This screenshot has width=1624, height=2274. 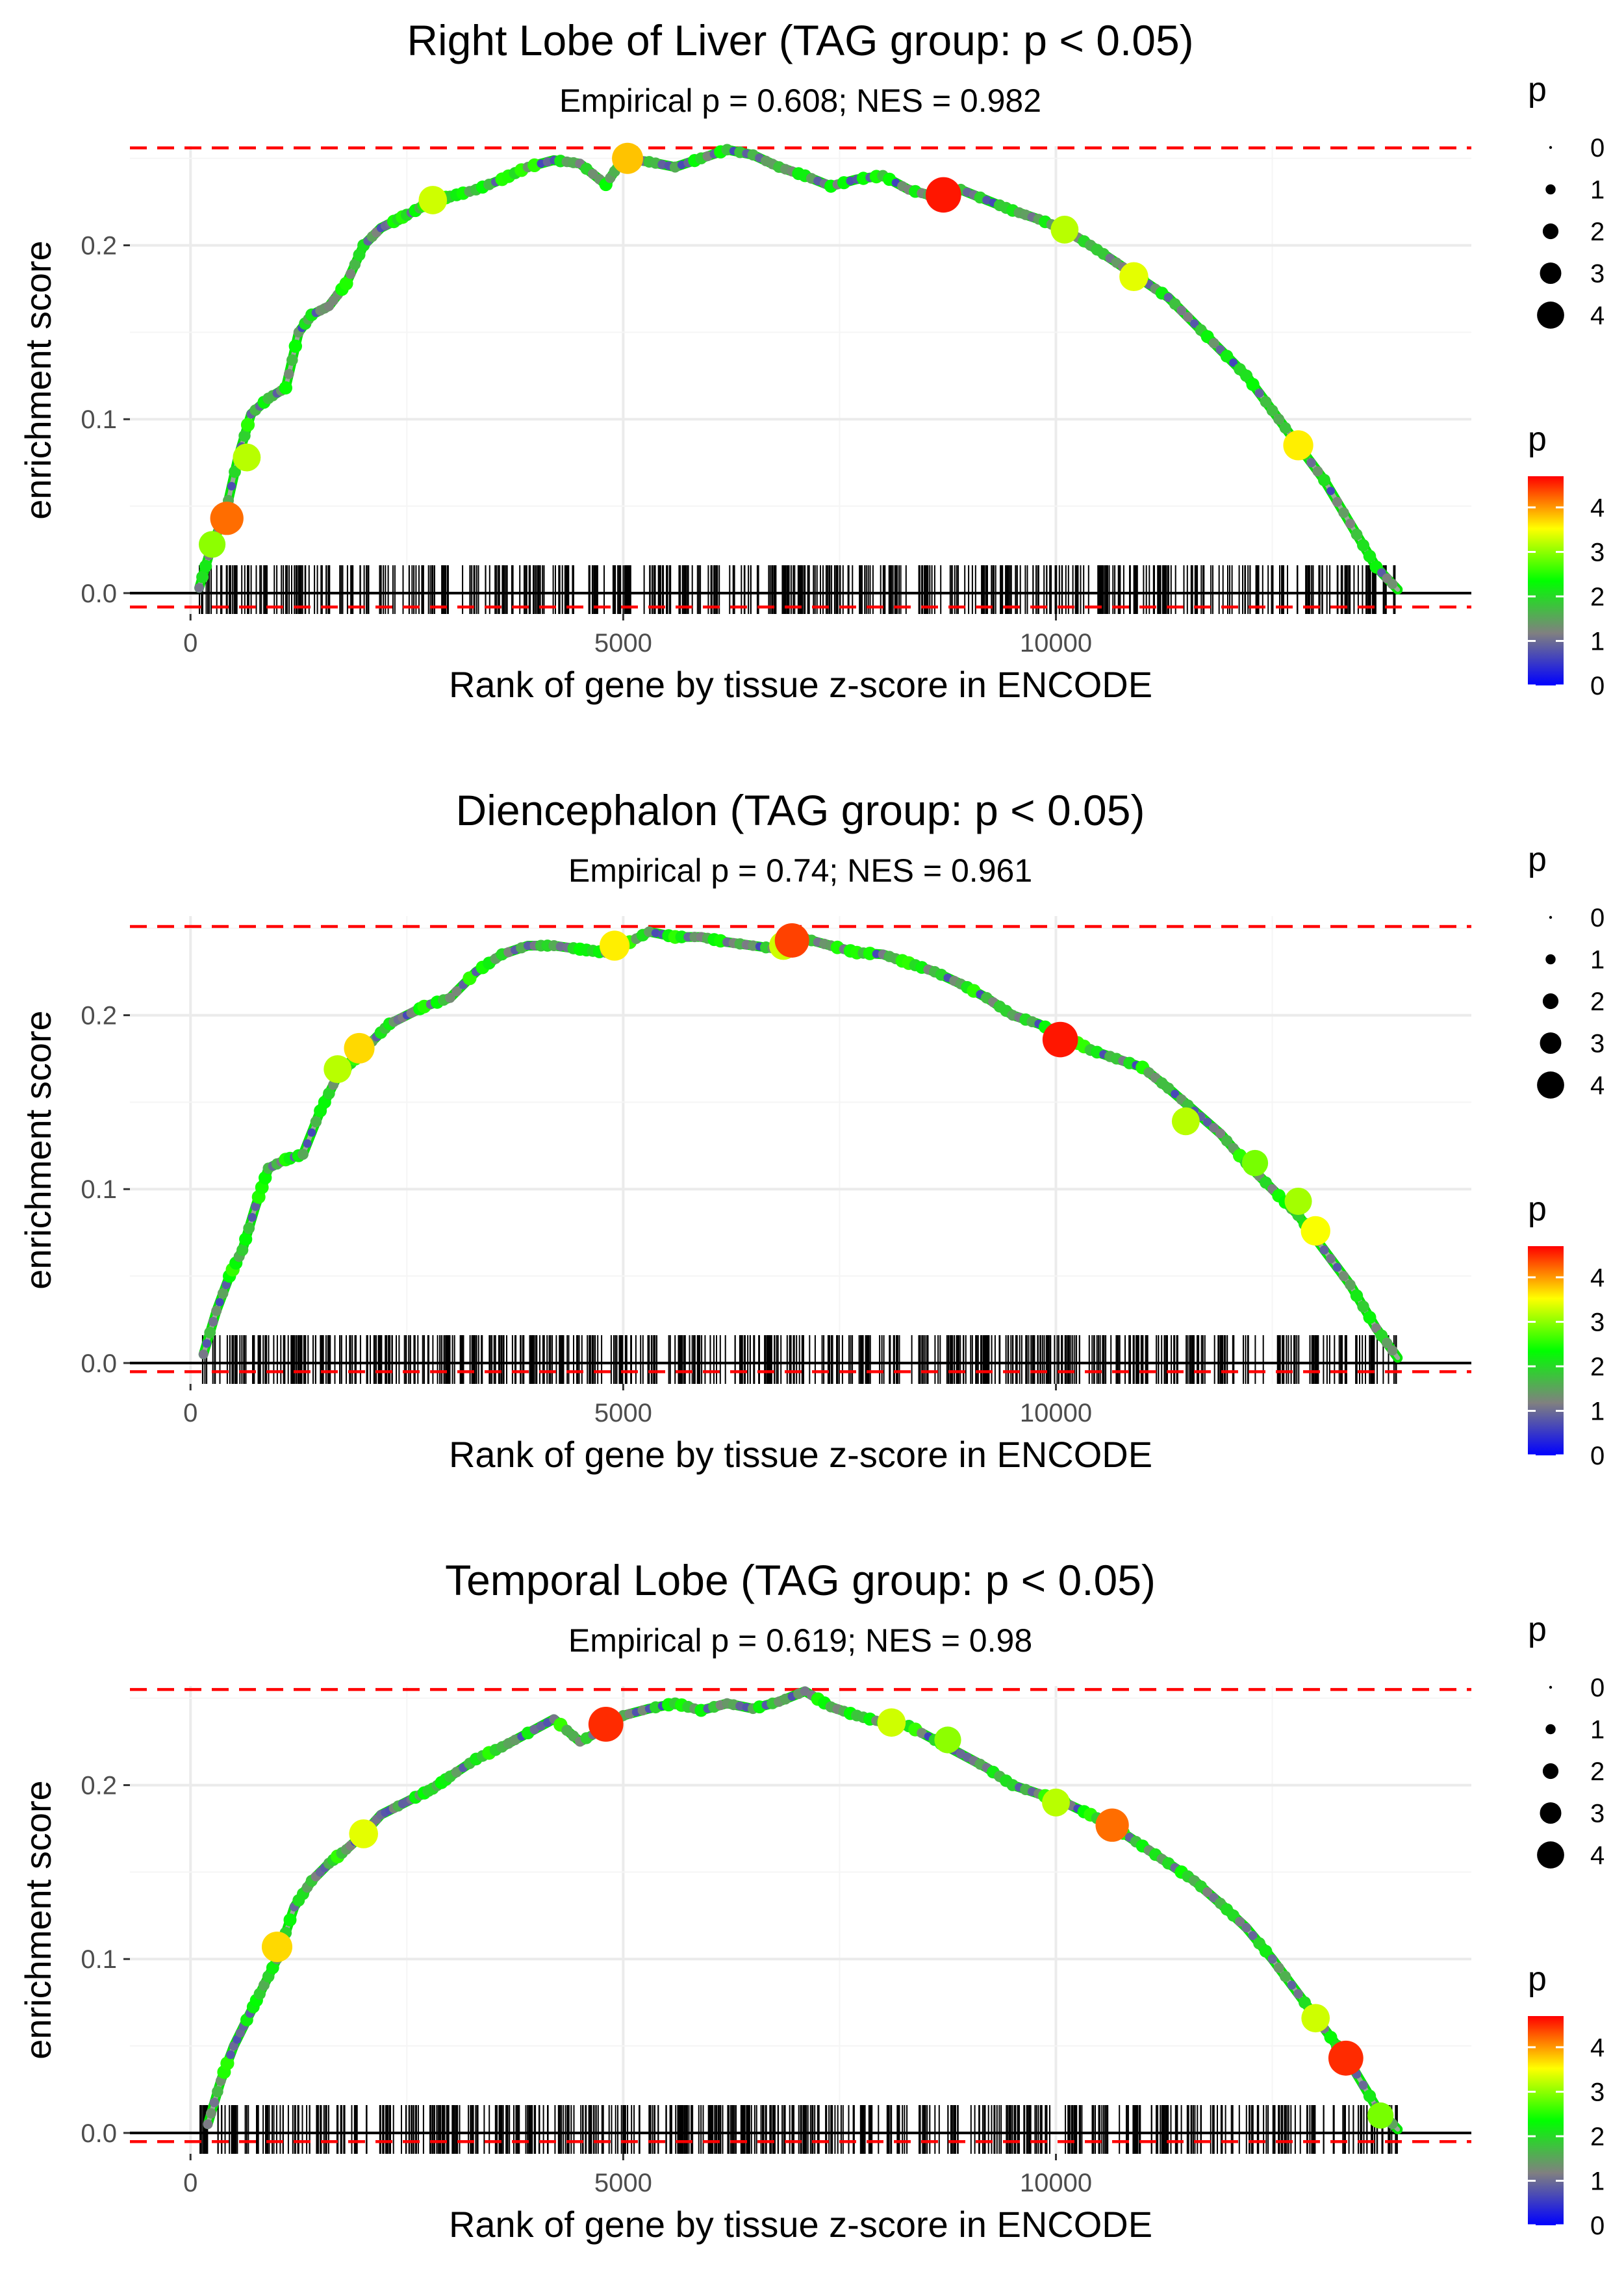 What do you see at coordinates (800, 1580) in the screenshot?
I see `chart-title: Temporal Lobe (TAG group: p < 0.05)` at bounding box center [800, 1580].